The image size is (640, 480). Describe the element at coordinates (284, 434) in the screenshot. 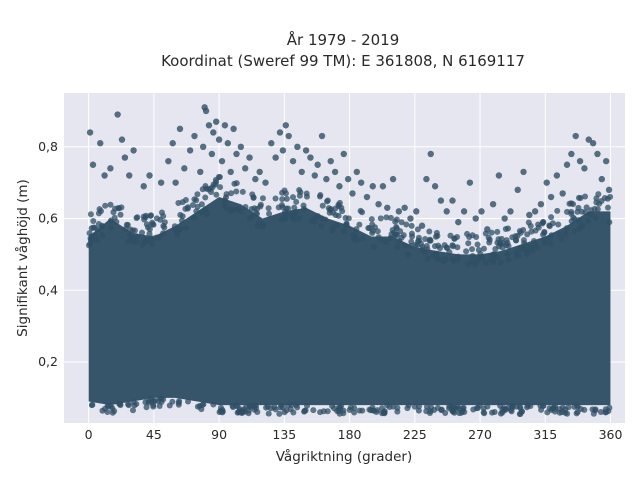

I see `x-tick-label: 135` at that location.